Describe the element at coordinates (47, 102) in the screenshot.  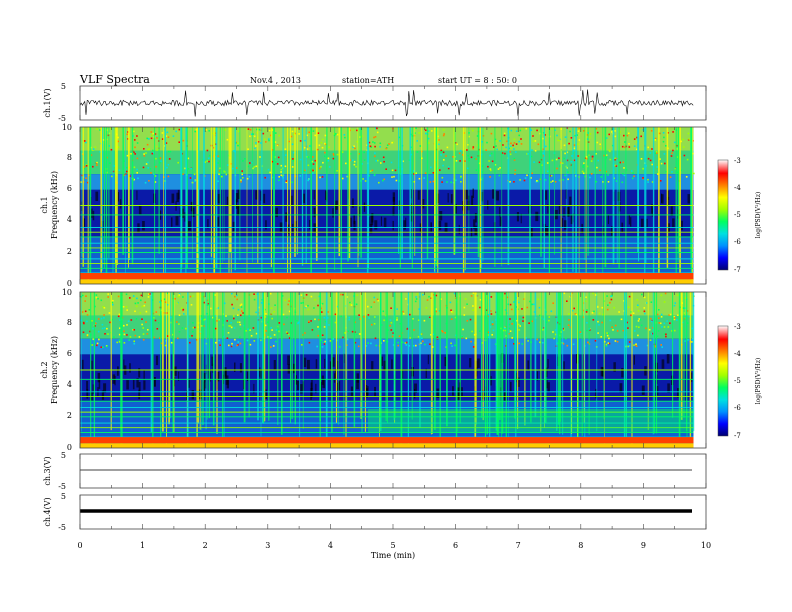
I see `ch1-axis-label: ch.1(V)` at that location.